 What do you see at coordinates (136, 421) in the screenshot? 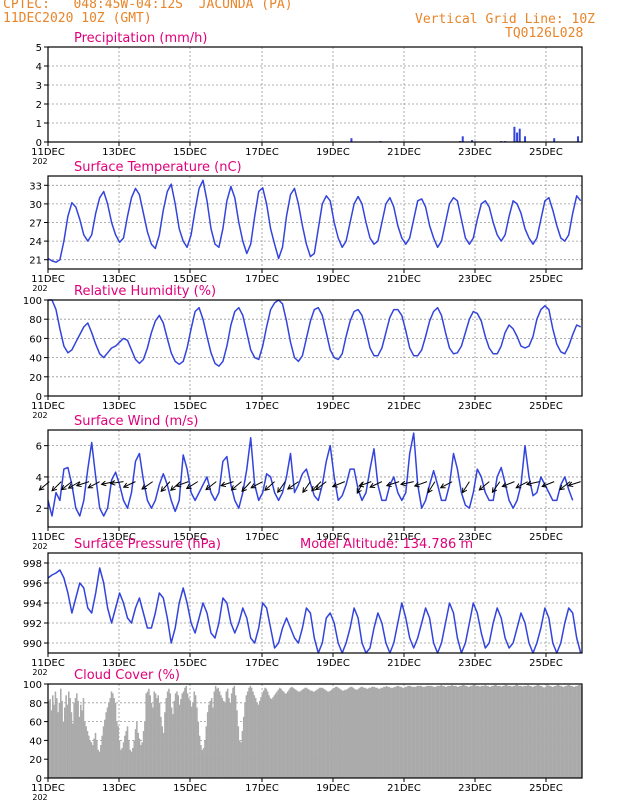
I see `panel-title: Surface Wind (m/s)` at bounding box center [136, 421].